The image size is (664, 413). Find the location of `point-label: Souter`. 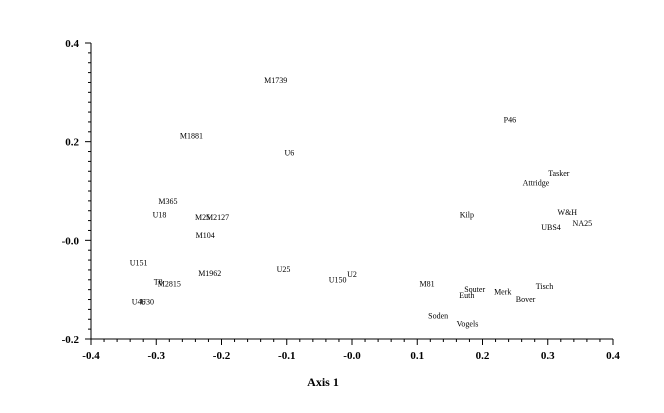

point-label: Souter is located at coordinates (474, 289).